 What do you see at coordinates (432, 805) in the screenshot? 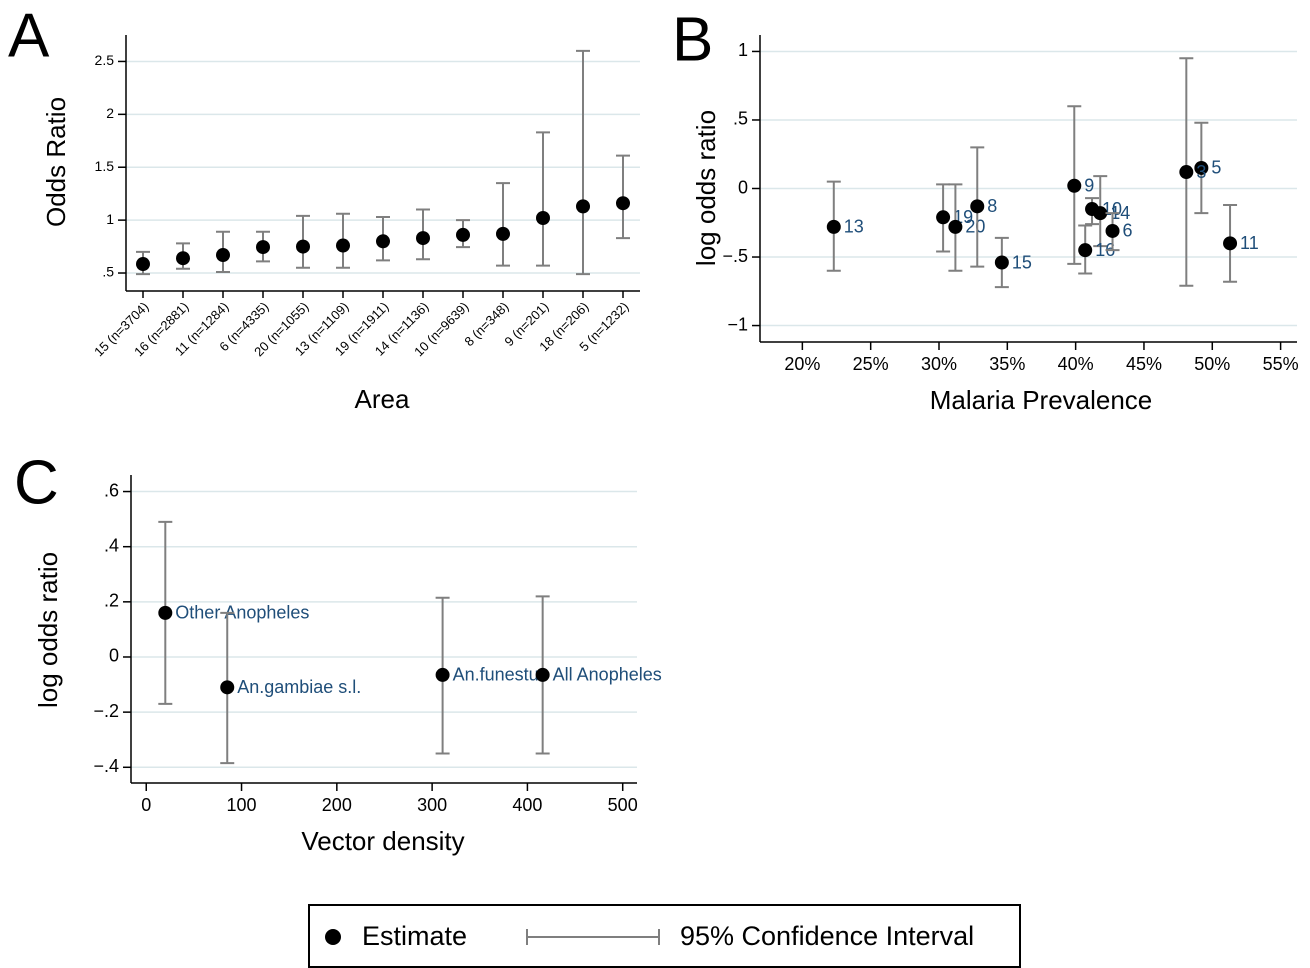
I see `x-tick-label: 300` at bounding box center [432, 805].